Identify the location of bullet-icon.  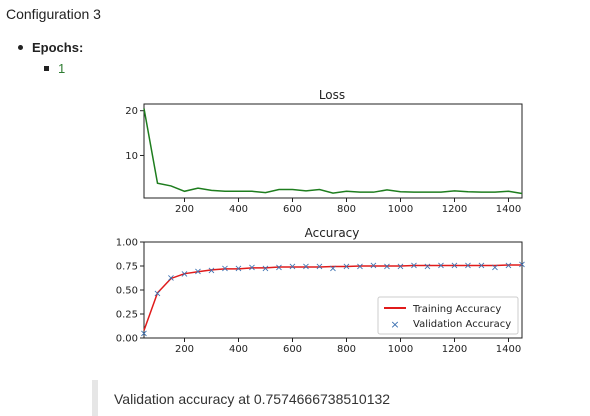
(20, 47).